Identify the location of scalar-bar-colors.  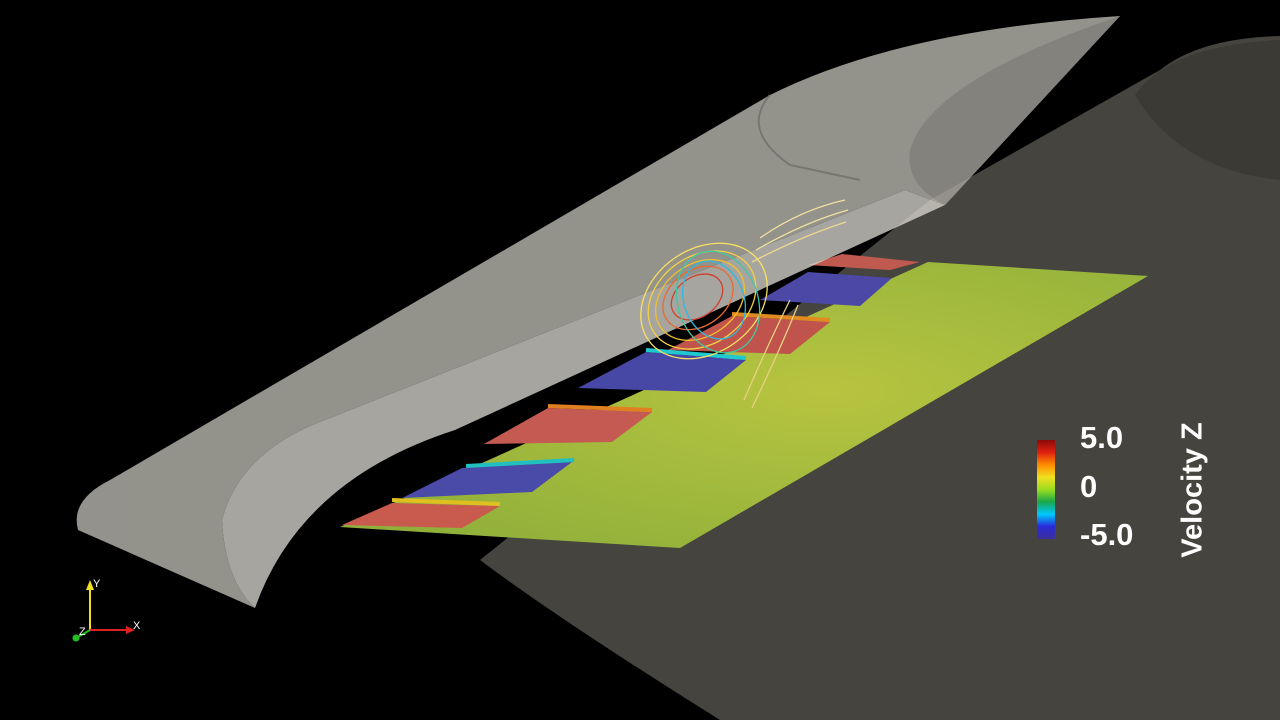
(1046, 489).